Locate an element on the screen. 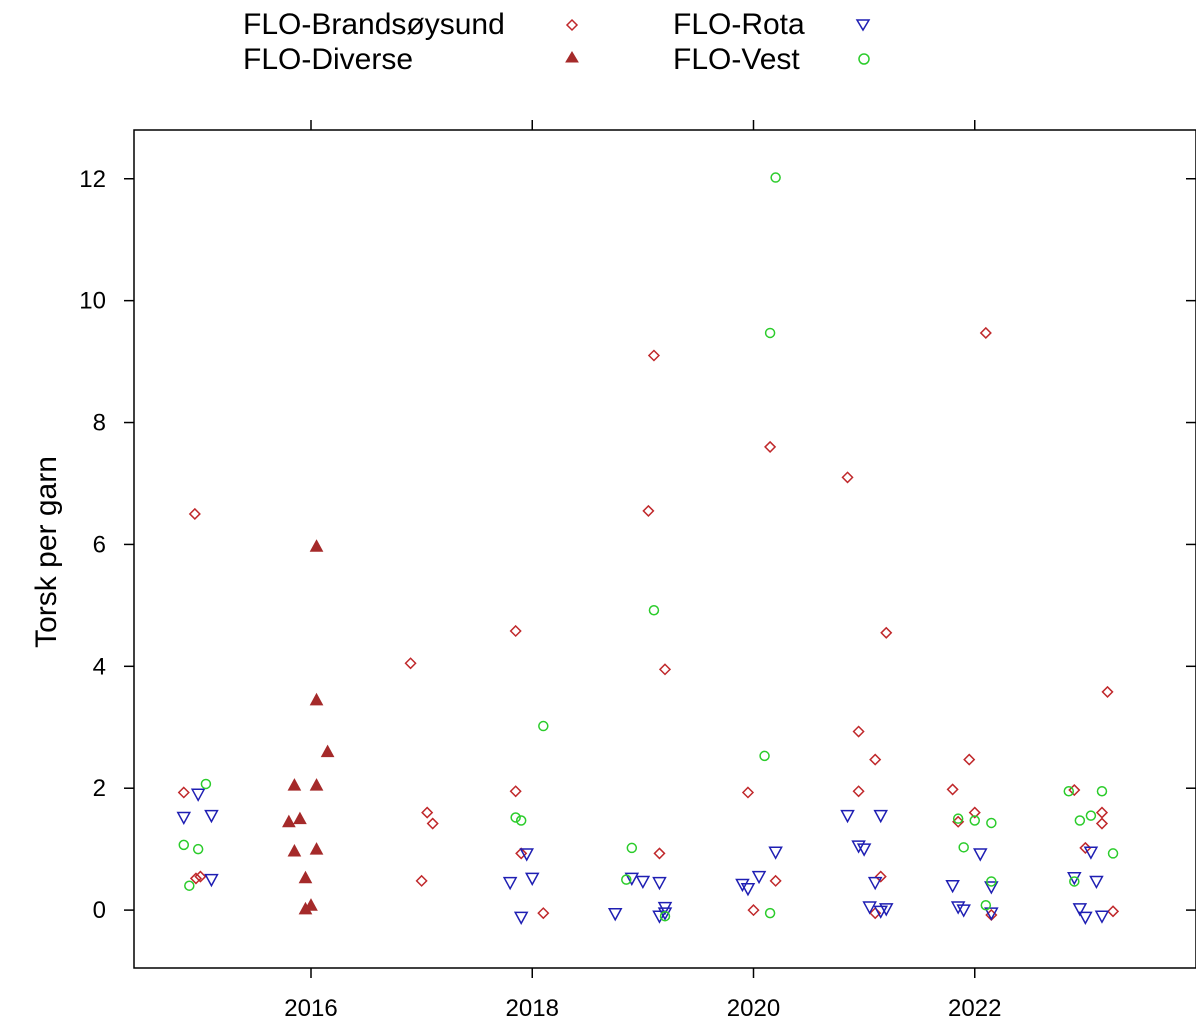  y-tick-label-0: 0 is located at coordinates (99, 910).